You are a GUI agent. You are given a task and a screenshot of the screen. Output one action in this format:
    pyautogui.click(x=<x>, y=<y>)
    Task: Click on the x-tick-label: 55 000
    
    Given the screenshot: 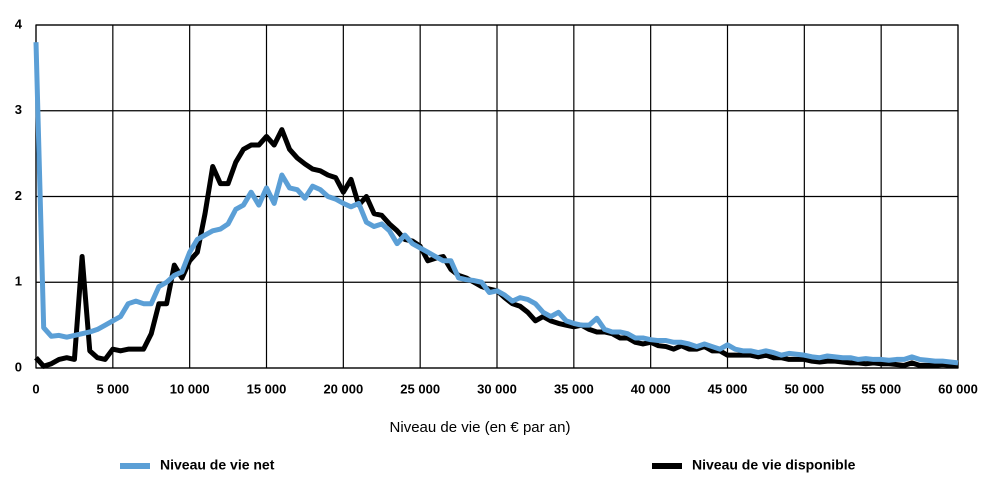 What is the action you would take?
    pyautogui.click(x=881, y=388)
    